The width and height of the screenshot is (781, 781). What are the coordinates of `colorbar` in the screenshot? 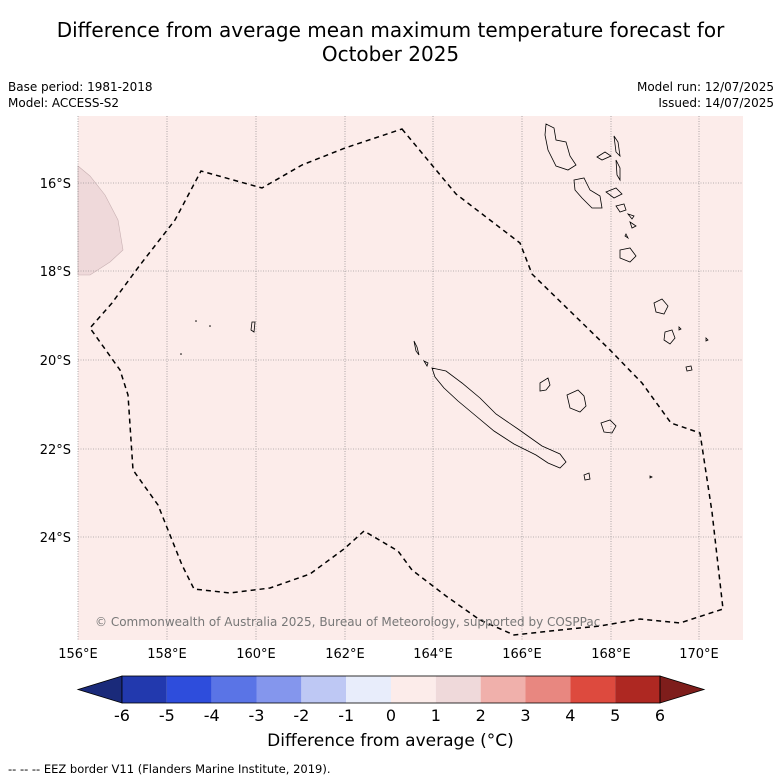 It's located at (391, 689).